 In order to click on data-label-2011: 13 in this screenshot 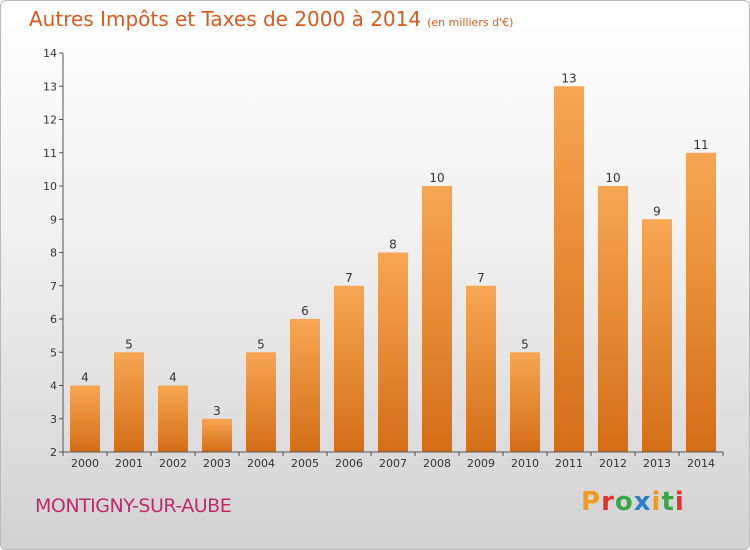, I will do `click(568, 78)`.